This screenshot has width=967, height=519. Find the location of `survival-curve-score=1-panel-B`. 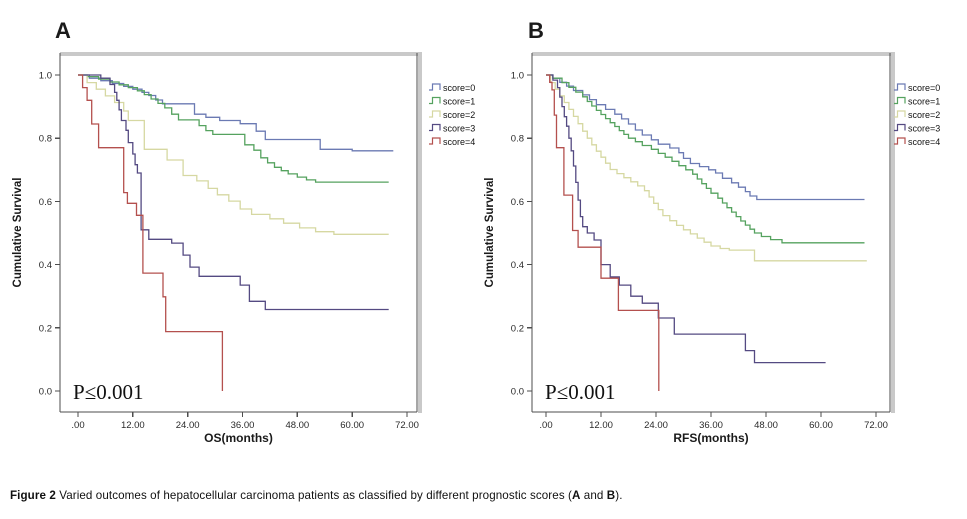

survival-curve-score=1-panel-B is located at coordinates (705, 159).